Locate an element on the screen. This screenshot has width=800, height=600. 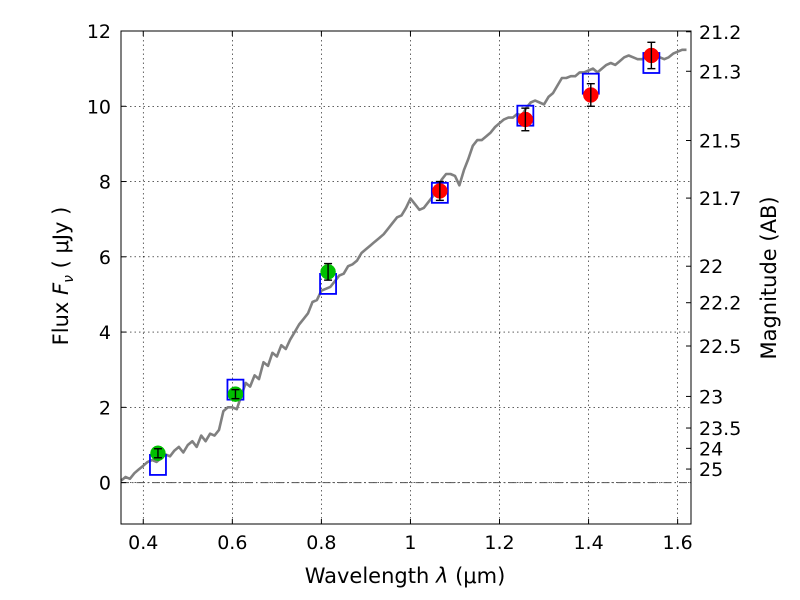
x-tick-label: 1.4 is located at coordinates (588, 543).